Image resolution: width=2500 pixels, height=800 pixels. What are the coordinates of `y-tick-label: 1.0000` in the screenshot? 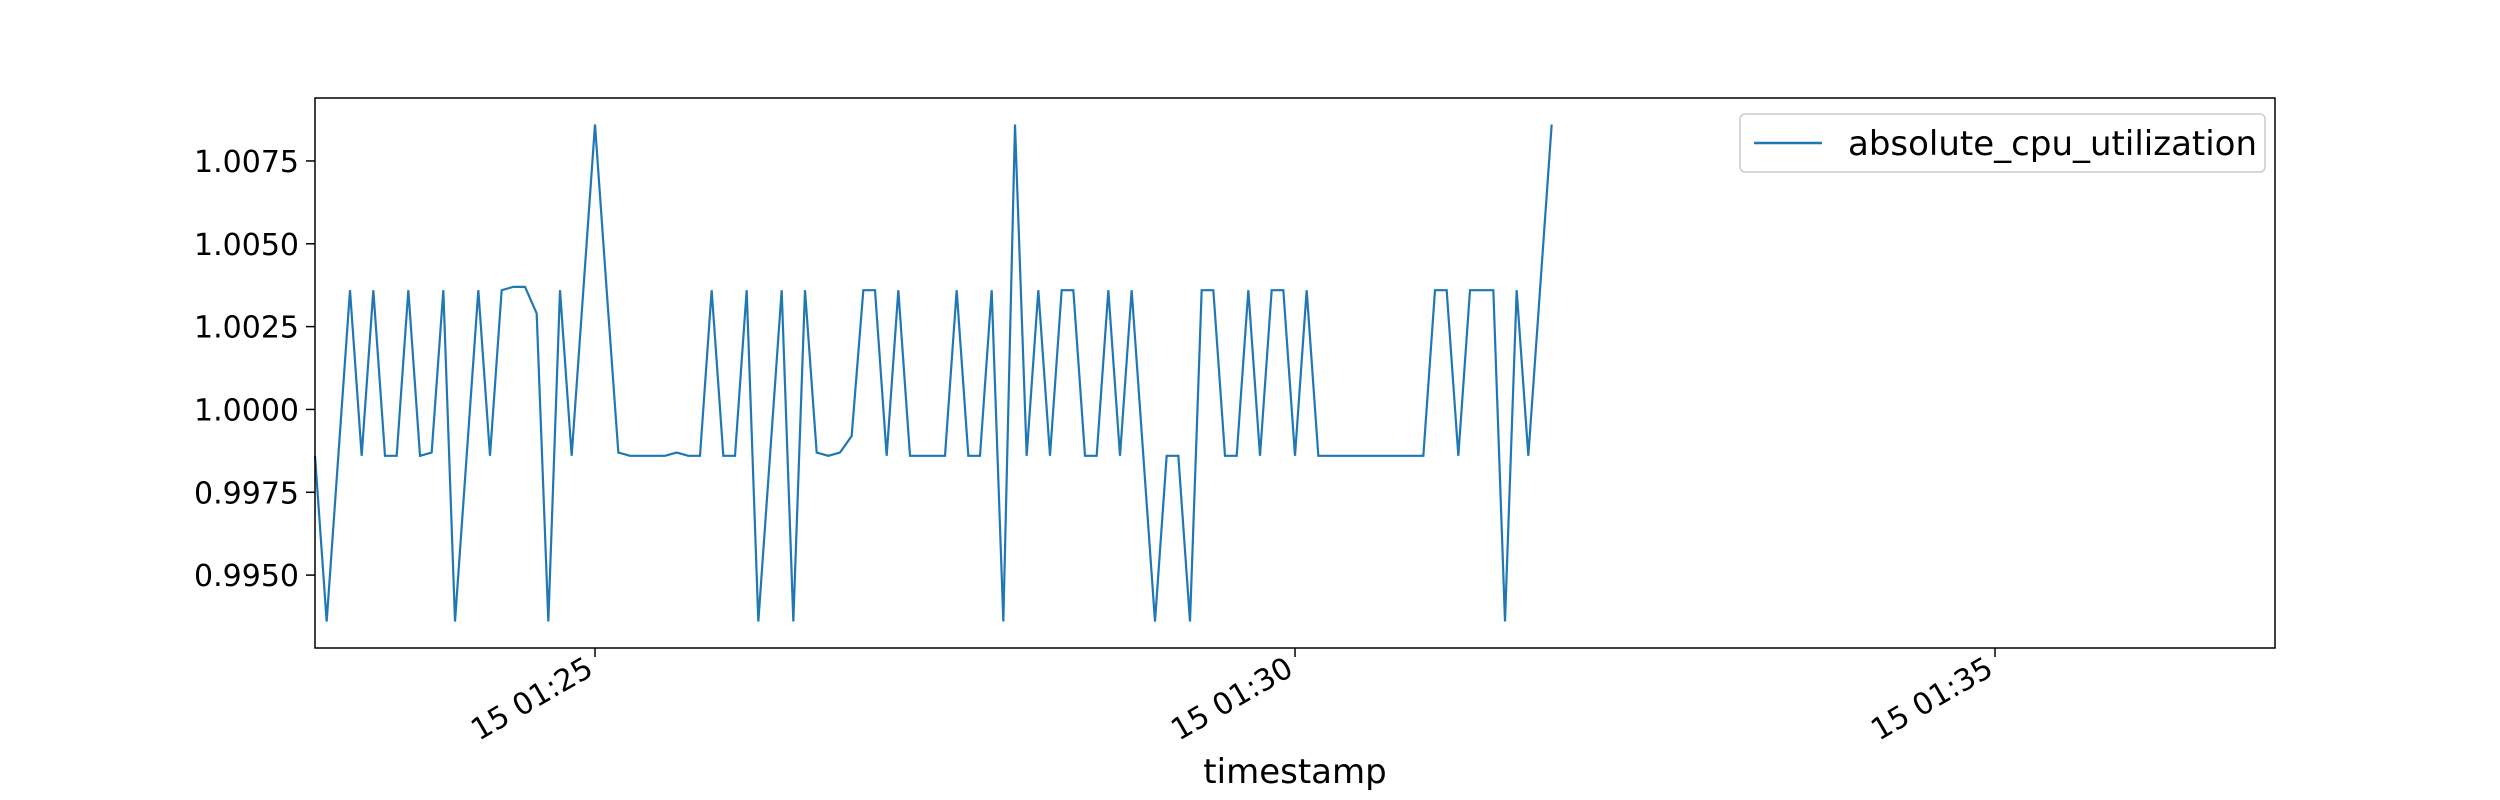 It's located at (246, 410).